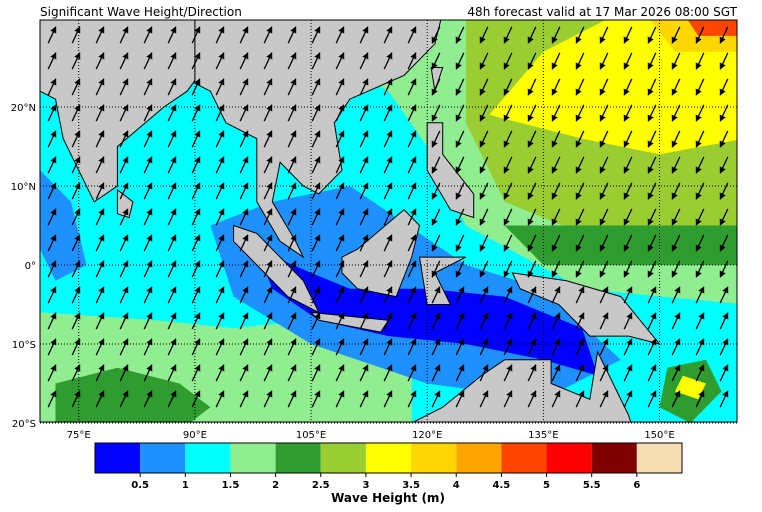 Image resolution: width=762 pixels, height=512 pixels. Describe the element at coordinates (24, 345) in the screenshot. I see `lat-label: 10°S` at that location.